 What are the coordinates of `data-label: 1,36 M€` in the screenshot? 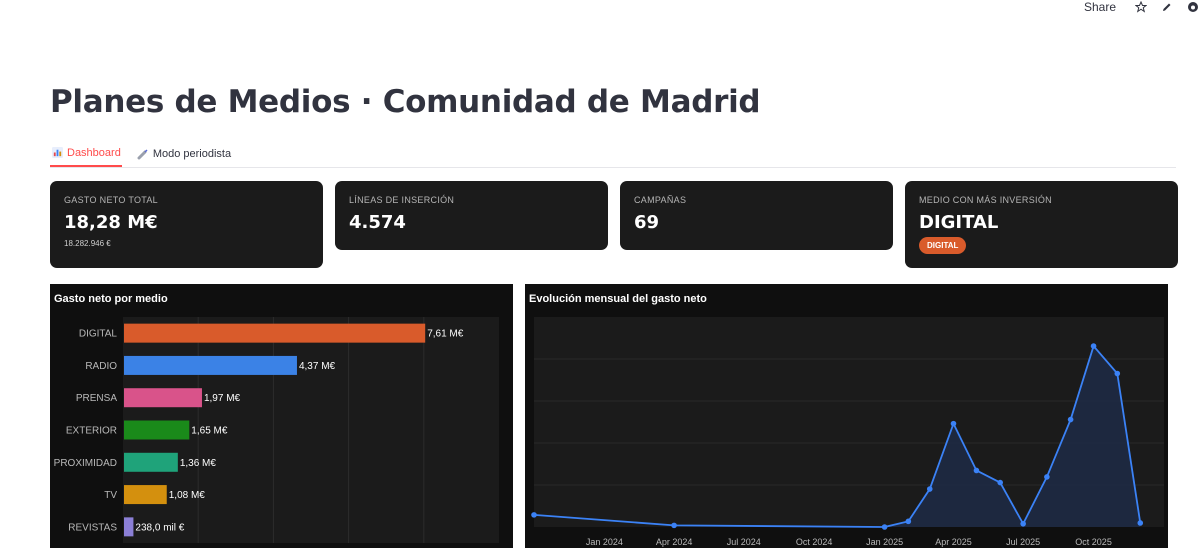 It's located at (198, 463).